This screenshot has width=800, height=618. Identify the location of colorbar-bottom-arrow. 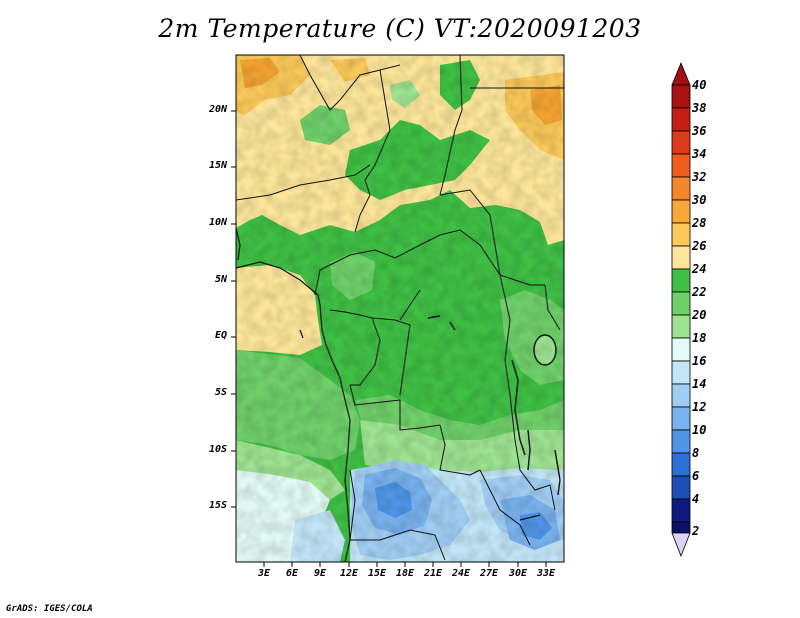
(681, 545).